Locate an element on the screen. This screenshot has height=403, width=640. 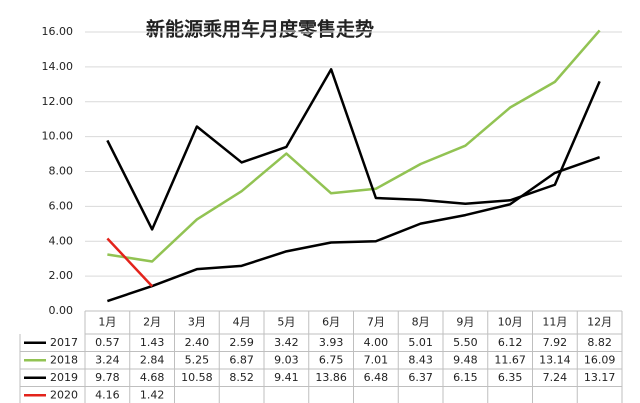
table-value: 4.00 is located at coordinates (376, 342).